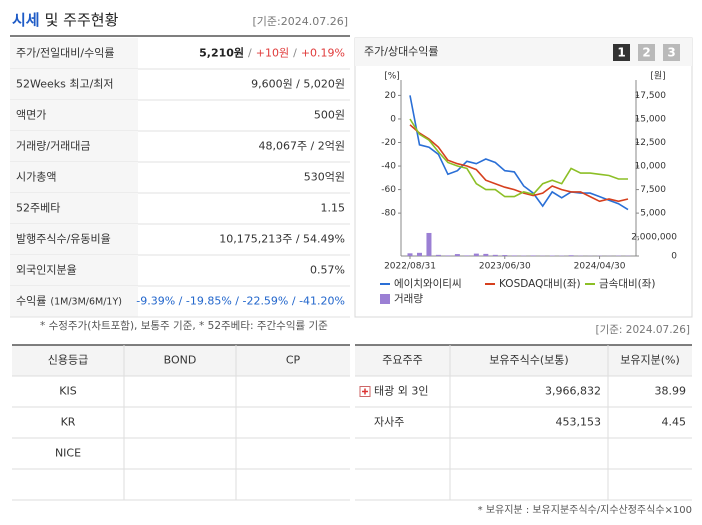 The image size is (702, 525). Describe the element at coordinates (388, 167) in the screenshot. I see `y-tick-label: -40` at that location.